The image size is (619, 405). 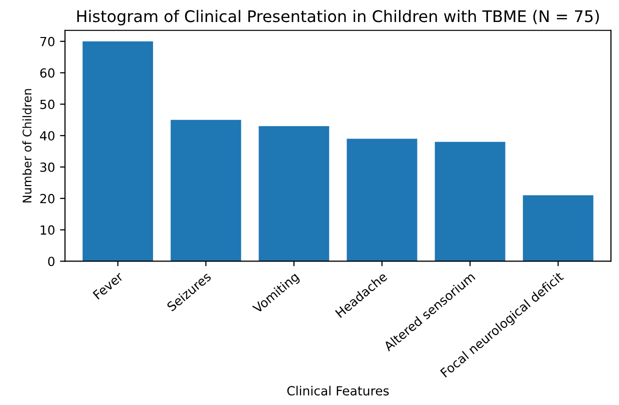 What do you see at coordinates (51, 261) in the screenshot?
I see `y-tick-label: 0` at bounding box center [51, 261].